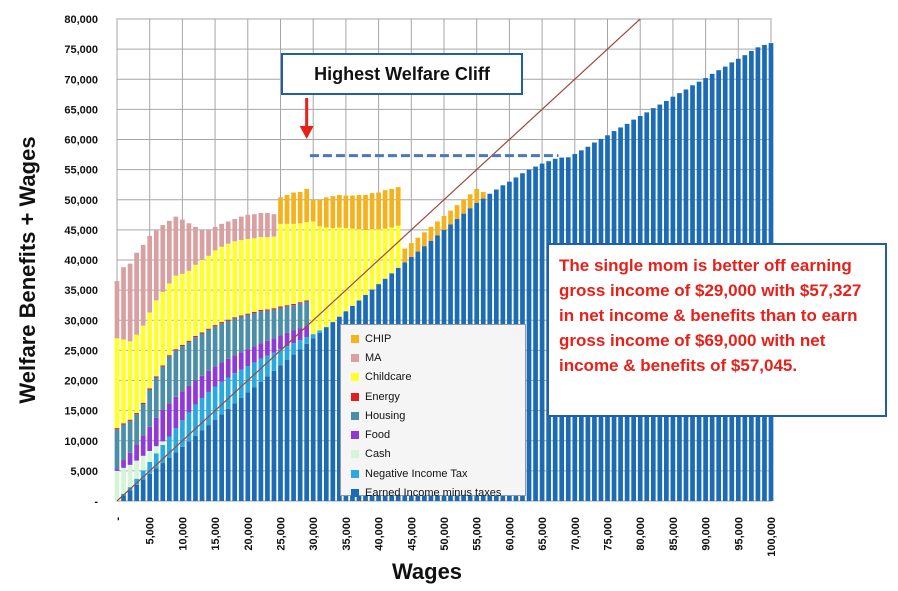 This screenshot has height=591, width=898. What do you see at coordinates (249, 534) in the screenshot?
I see `x-tick-label: 20,000` at bounding box center [249, 534].